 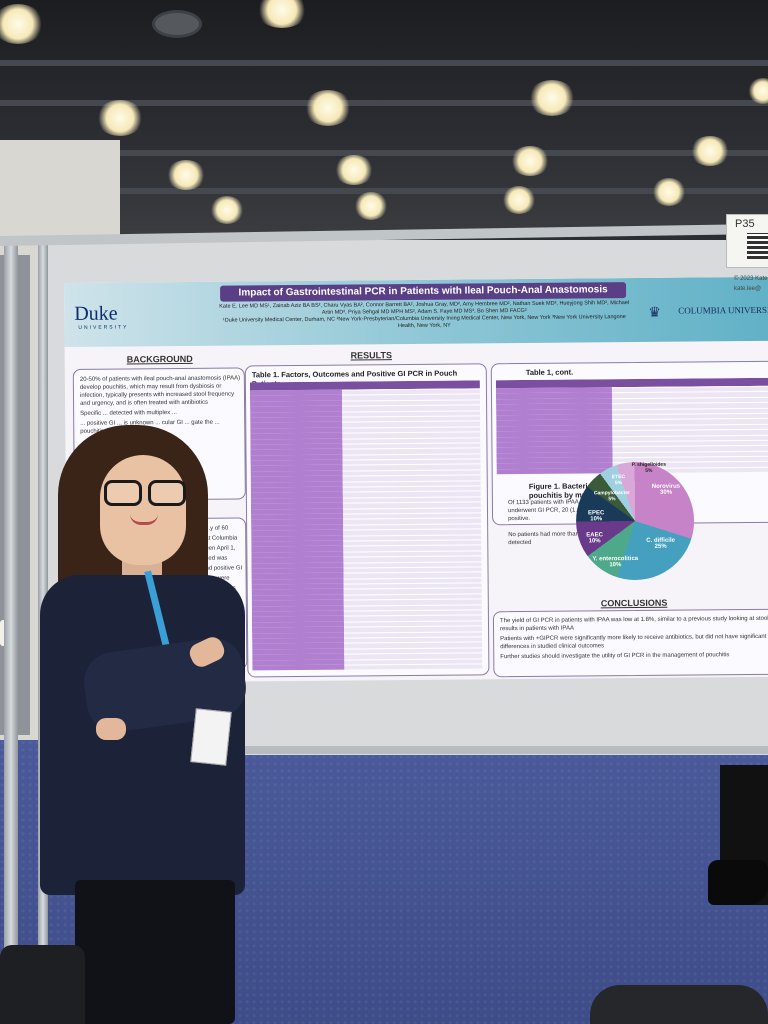 I want to click on poster-number: P35, so click(x=745, y=224).